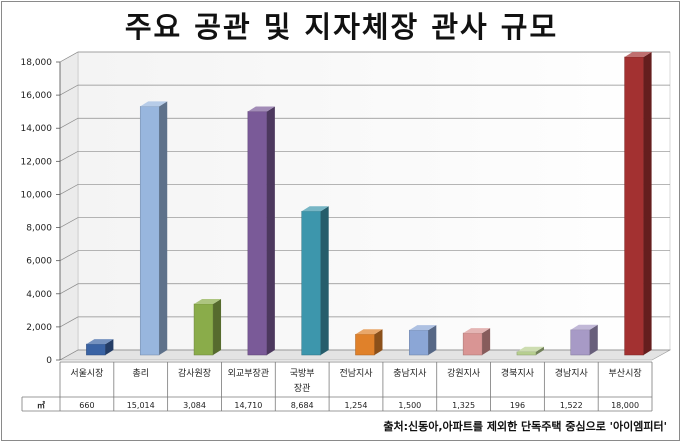  I want to click on category-label: 충남지사, so click(410, 373).